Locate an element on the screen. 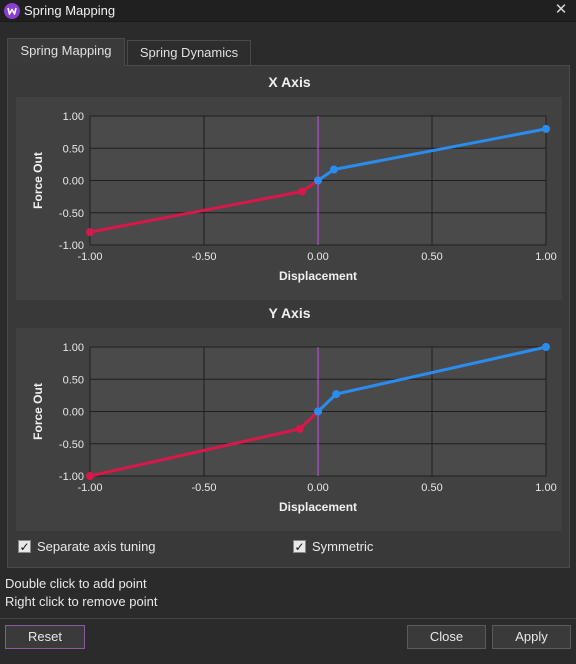 The image size is (576, 664). symmetric-label: Symmetric is located at coordinates (343, 546).